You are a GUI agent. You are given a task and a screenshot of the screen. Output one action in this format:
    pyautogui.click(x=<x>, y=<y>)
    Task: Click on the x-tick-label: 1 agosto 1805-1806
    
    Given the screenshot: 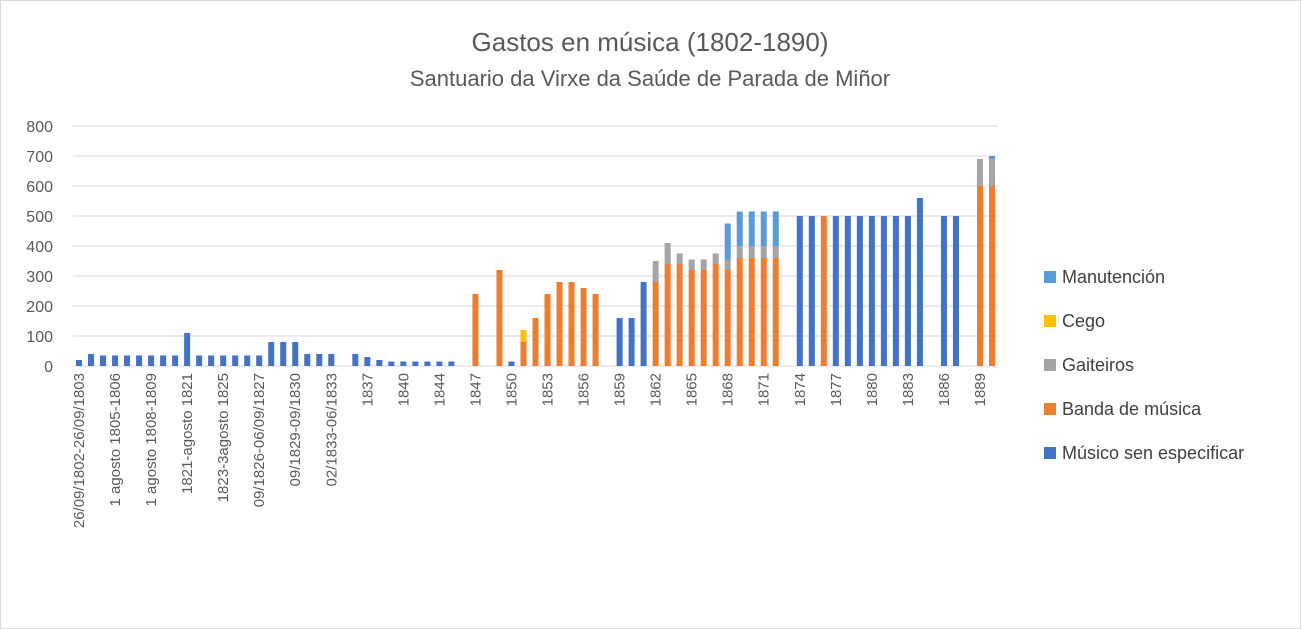 What is the action you would take?
    pyautogui.click(x=115, y=439)
    